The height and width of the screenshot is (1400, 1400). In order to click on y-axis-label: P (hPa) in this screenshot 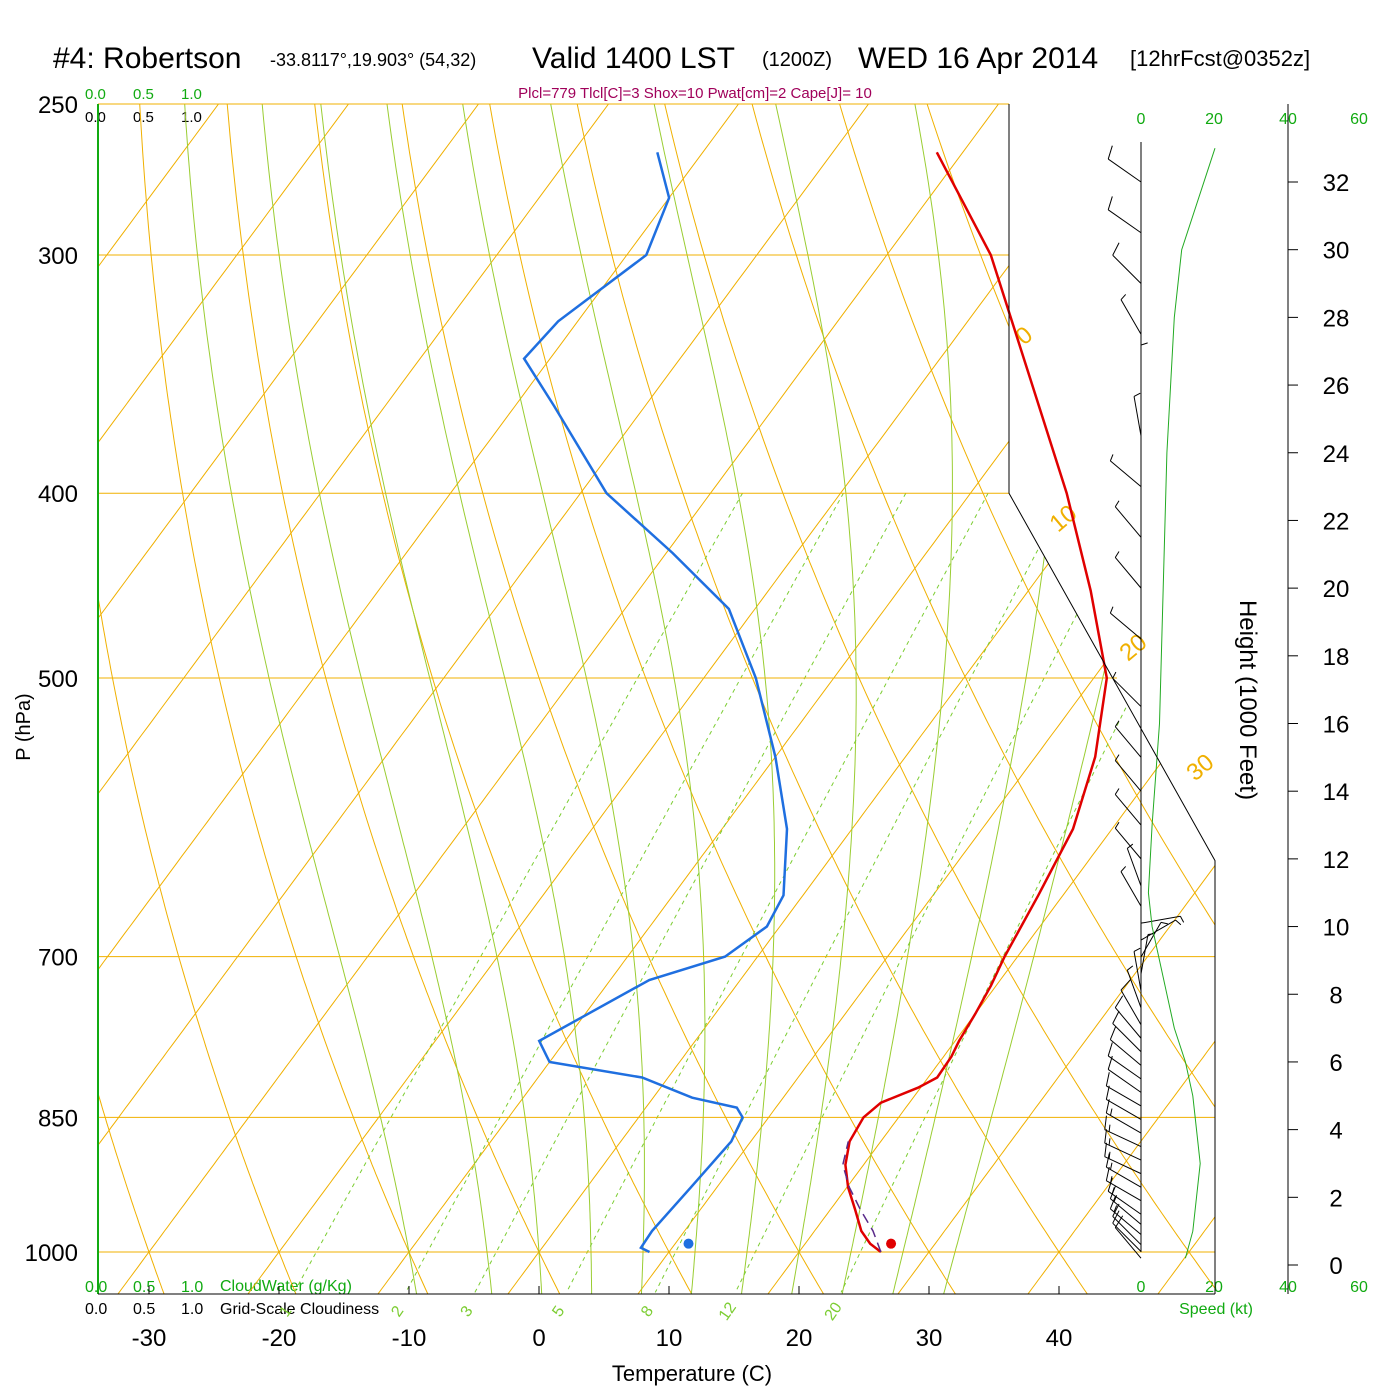, I will do `click(24, 726)`.